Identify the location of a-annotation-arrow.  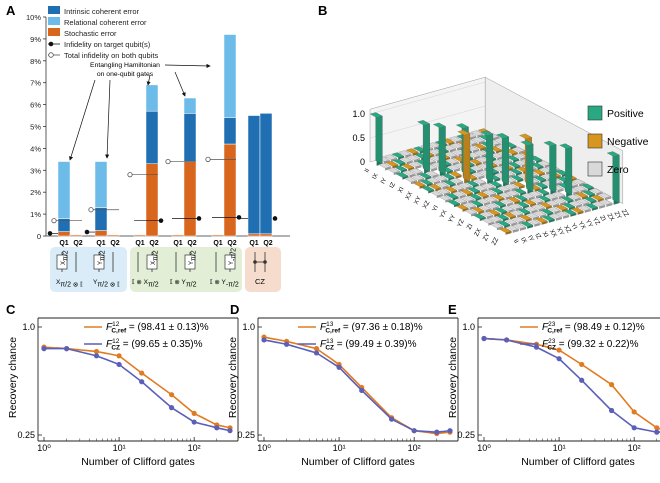
(187, 66).